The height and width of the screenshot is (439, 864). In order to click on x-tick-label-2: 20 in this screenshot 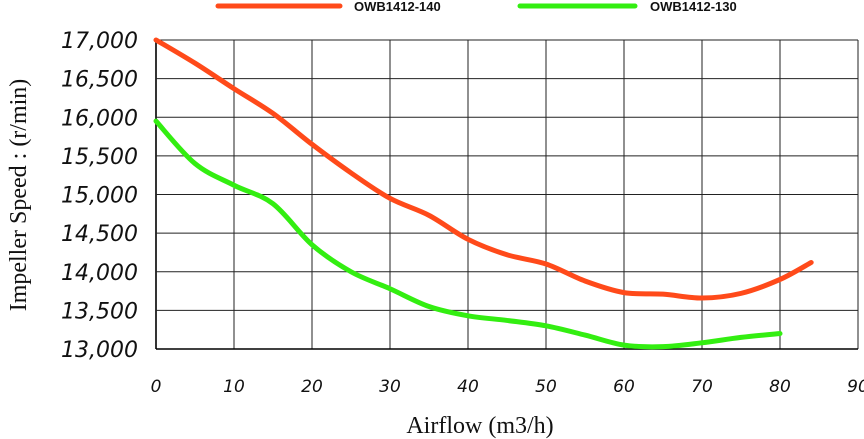, I will do `click(312, 387)`.